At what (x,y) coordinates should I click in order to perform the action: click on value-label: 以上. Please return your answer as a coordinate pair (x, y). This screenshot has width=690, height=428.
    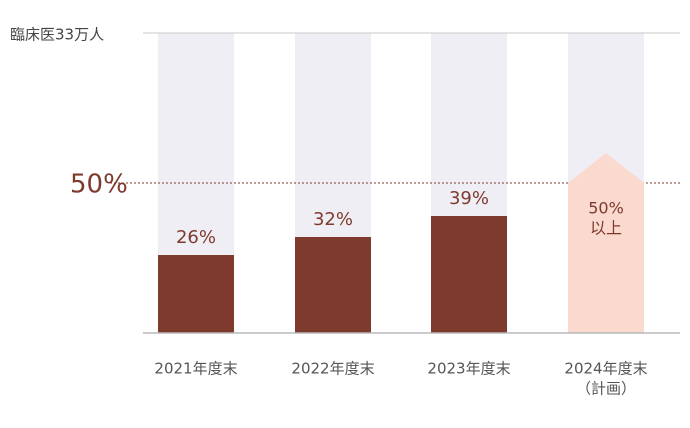
    Looking at the image, I should click on (606, 228).